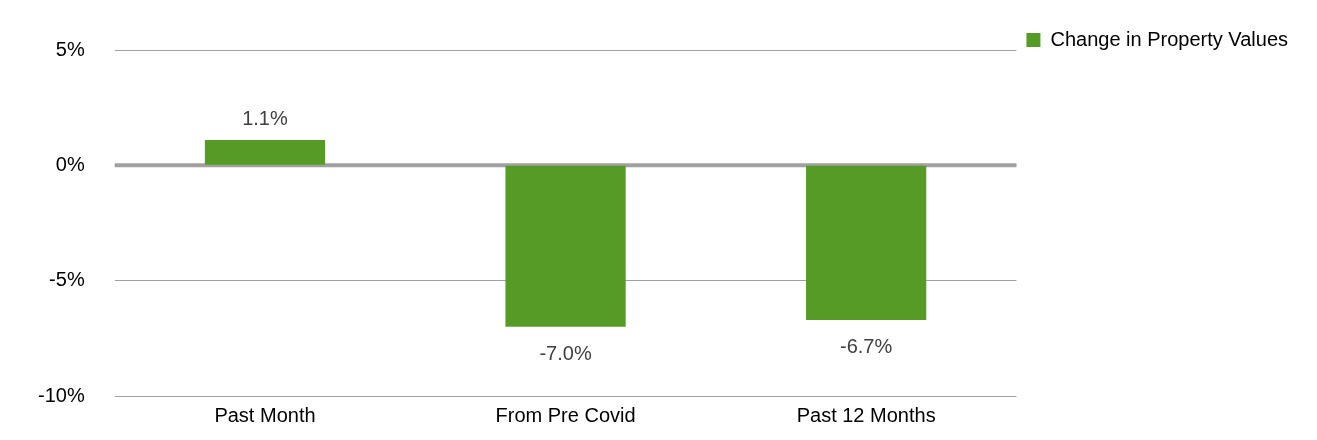 This screenshot has width=1317, height=440. I want to click on x-tick-label: Past Month, so click(265, 414).